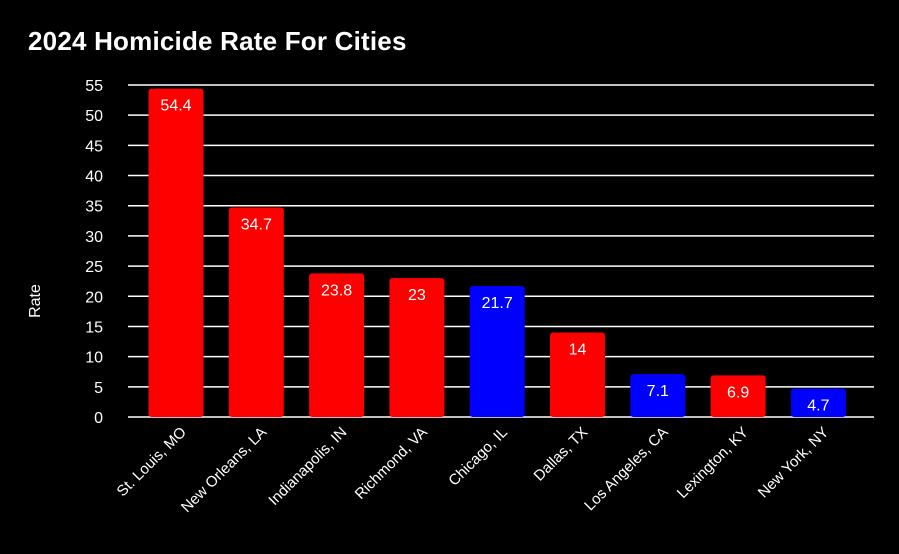  Describe the element at coordinates (94, 177) in the screenshot. I see `y-tick-label: 40` at that location.